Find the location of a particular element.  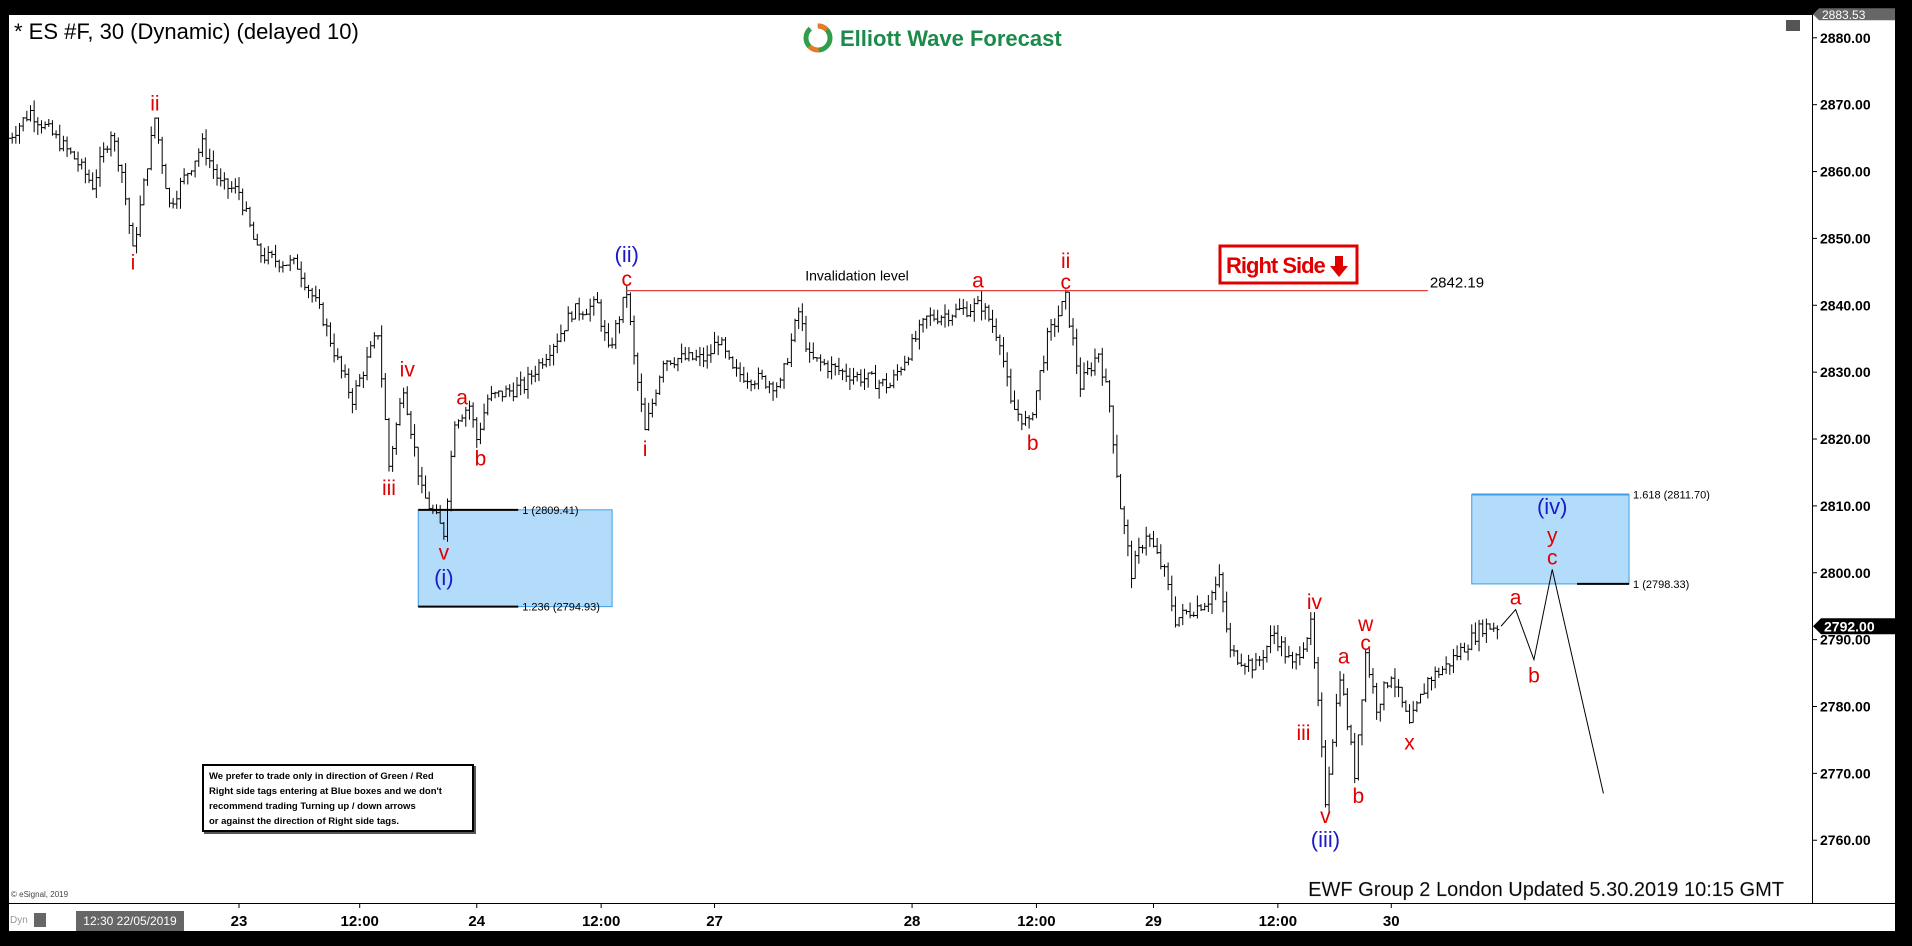

x-tick-label: 28 is located at coordinates (912, 921).